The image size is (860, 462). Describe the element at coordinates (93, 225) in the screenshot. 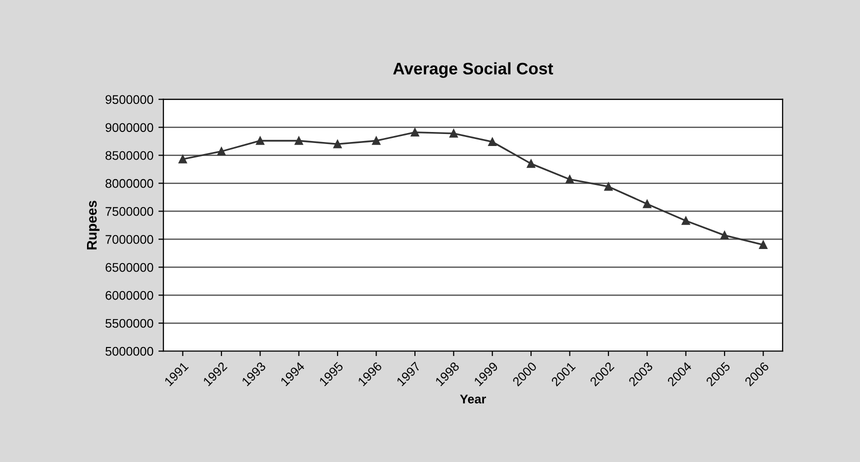

I see `y-axis-title: Rupees` at that location.